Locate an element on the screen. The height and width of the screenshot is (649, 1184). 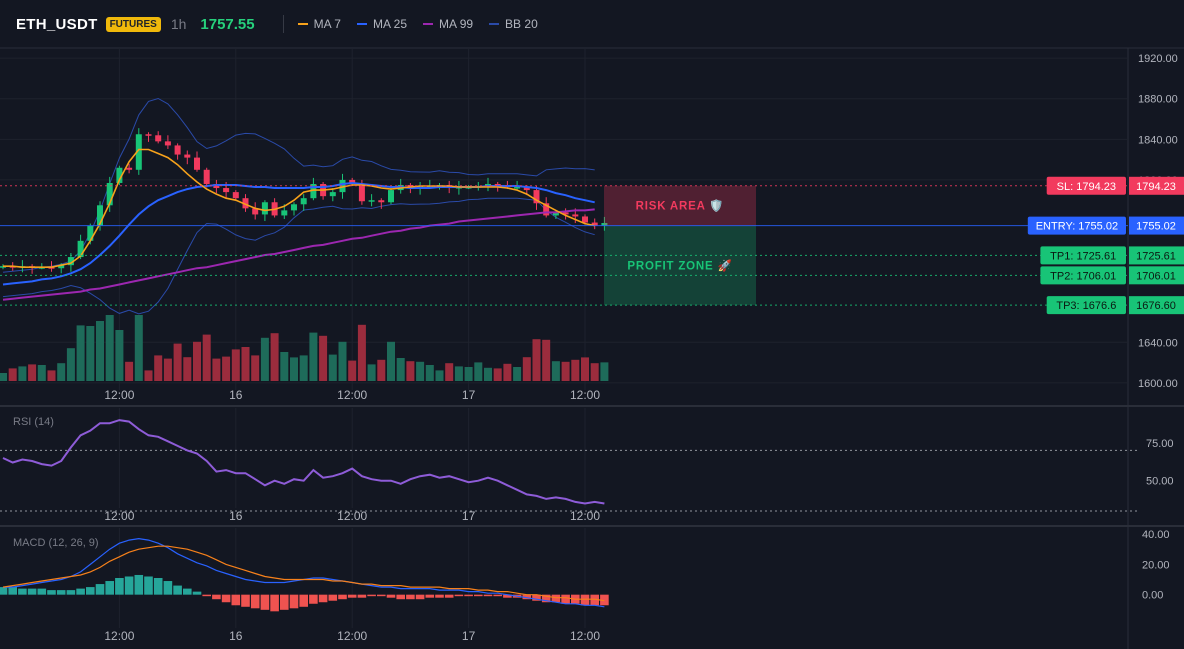
legend-bb20: BB 20 is located at coordinates (513, 24).